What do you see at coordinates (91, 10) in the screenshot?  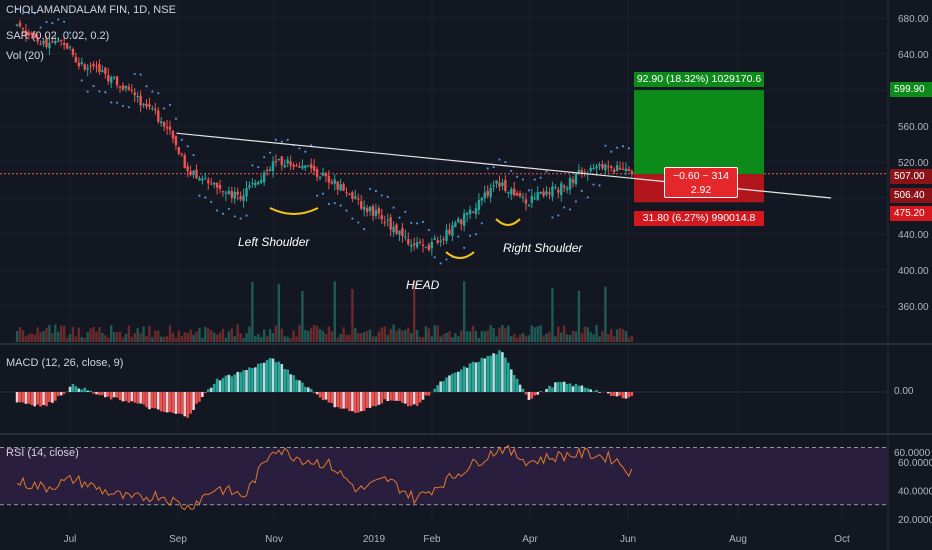 I see `symbol-title: CHOLAMANDALAM FIN, 1D, NSE` at bounding box center [91, 10].